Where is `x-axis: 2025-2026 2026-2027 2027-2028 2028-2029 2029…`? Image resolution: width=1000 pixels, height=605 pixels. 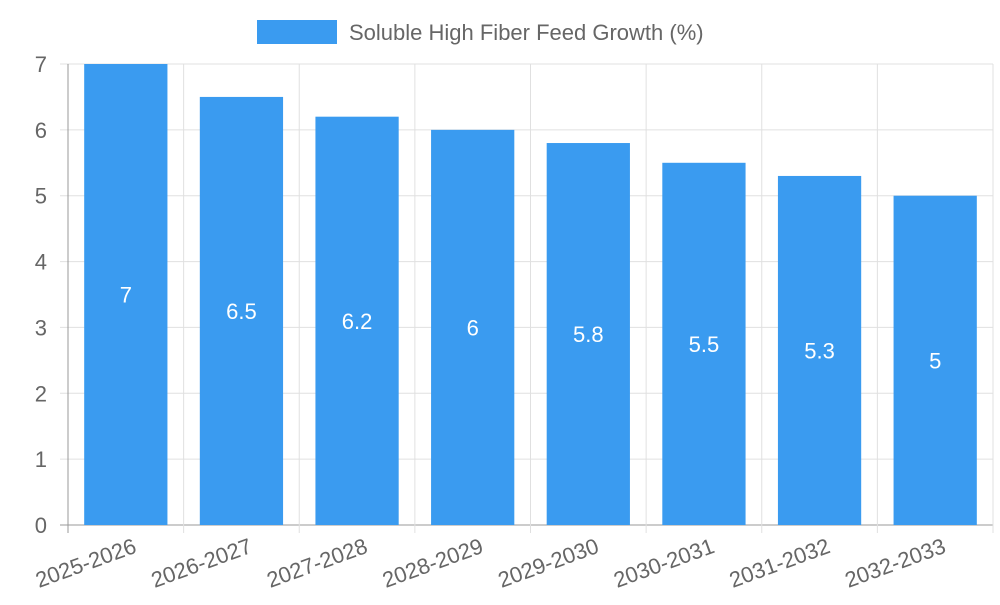
x-axis: 2025-2026 2026-2027 2027-2028 2028-2029 2029… is located at coordinates (490, 562).